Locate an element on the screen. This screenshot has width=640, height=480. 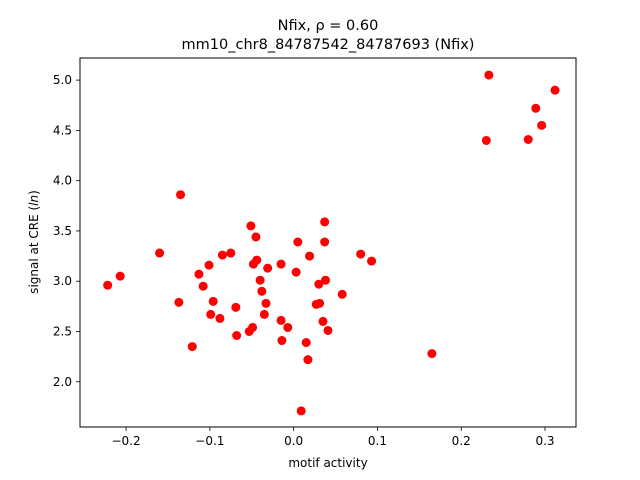
chart-title-line1: Nfix, ρ = 0.60 is located at coordinates (328, 26).